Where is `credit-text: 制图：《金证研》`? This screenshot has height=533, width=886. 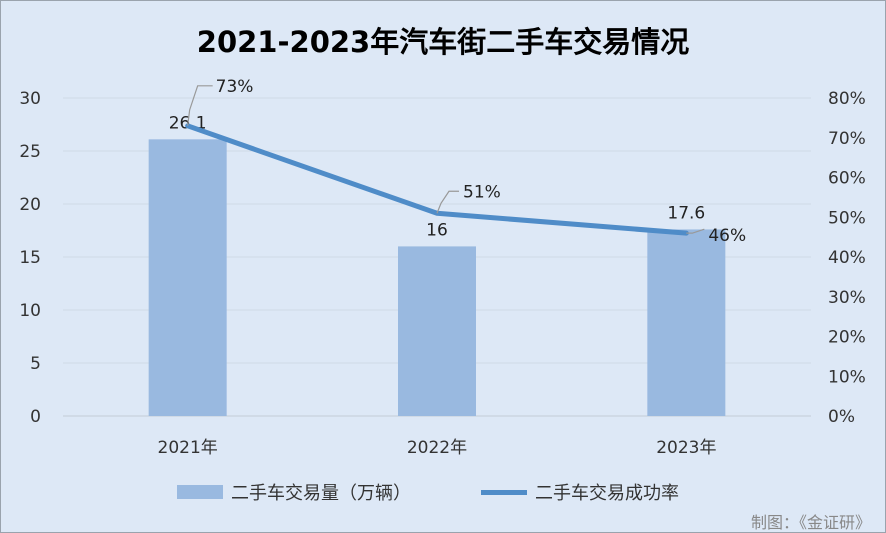
credit-text: 制图：《金证研》 is located at coordinates (810, 522).